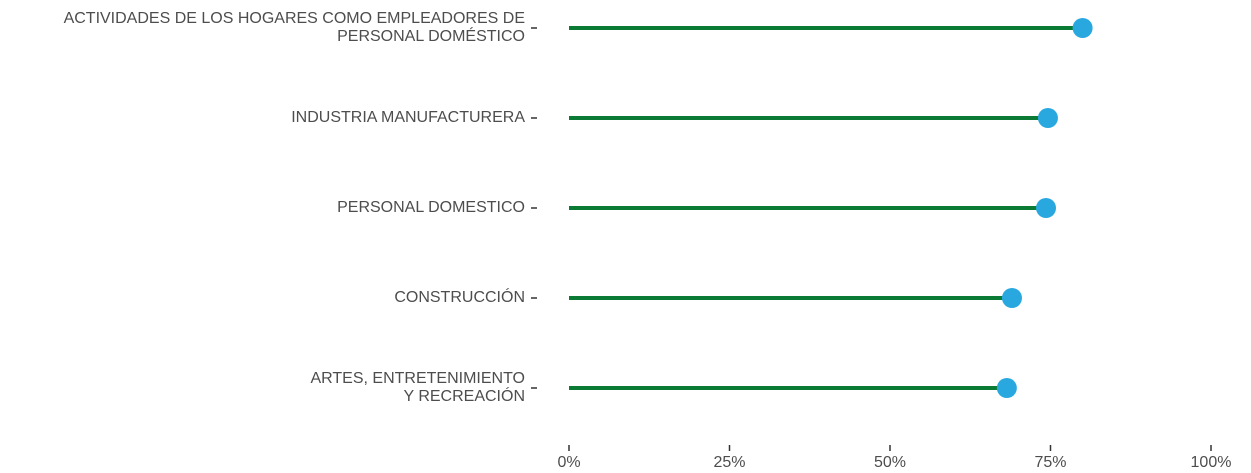 This screenshot has height=473, width=1251. Describe the element at coordinates (431, 207) in the screenshot. I see `y-tick-label: PERSONAL DOMESTICO` at that location.